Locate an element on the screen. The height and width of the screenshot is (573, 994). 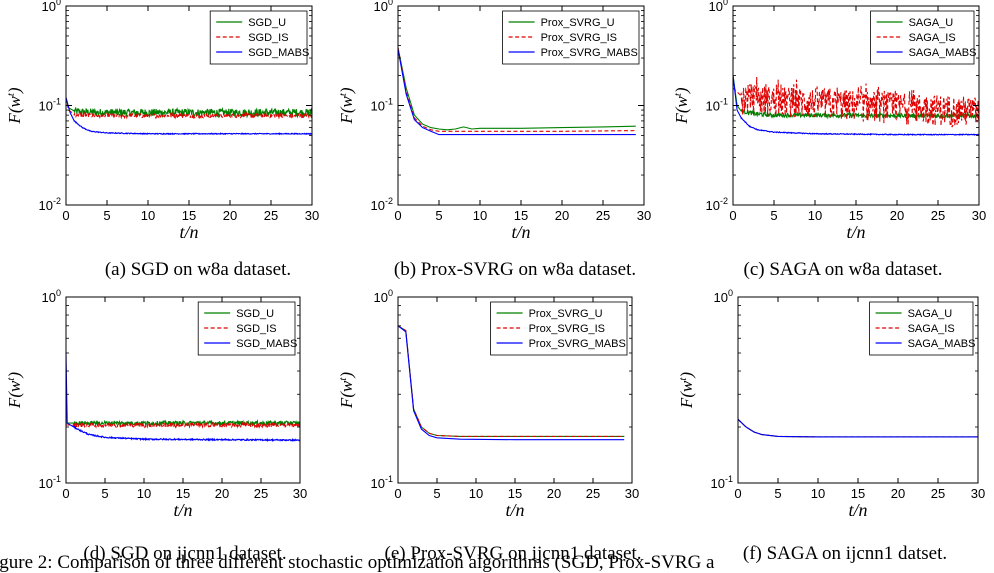
subfigure-caption: (a) SGD on w8a dataset. is located at coordinates (198, 269).